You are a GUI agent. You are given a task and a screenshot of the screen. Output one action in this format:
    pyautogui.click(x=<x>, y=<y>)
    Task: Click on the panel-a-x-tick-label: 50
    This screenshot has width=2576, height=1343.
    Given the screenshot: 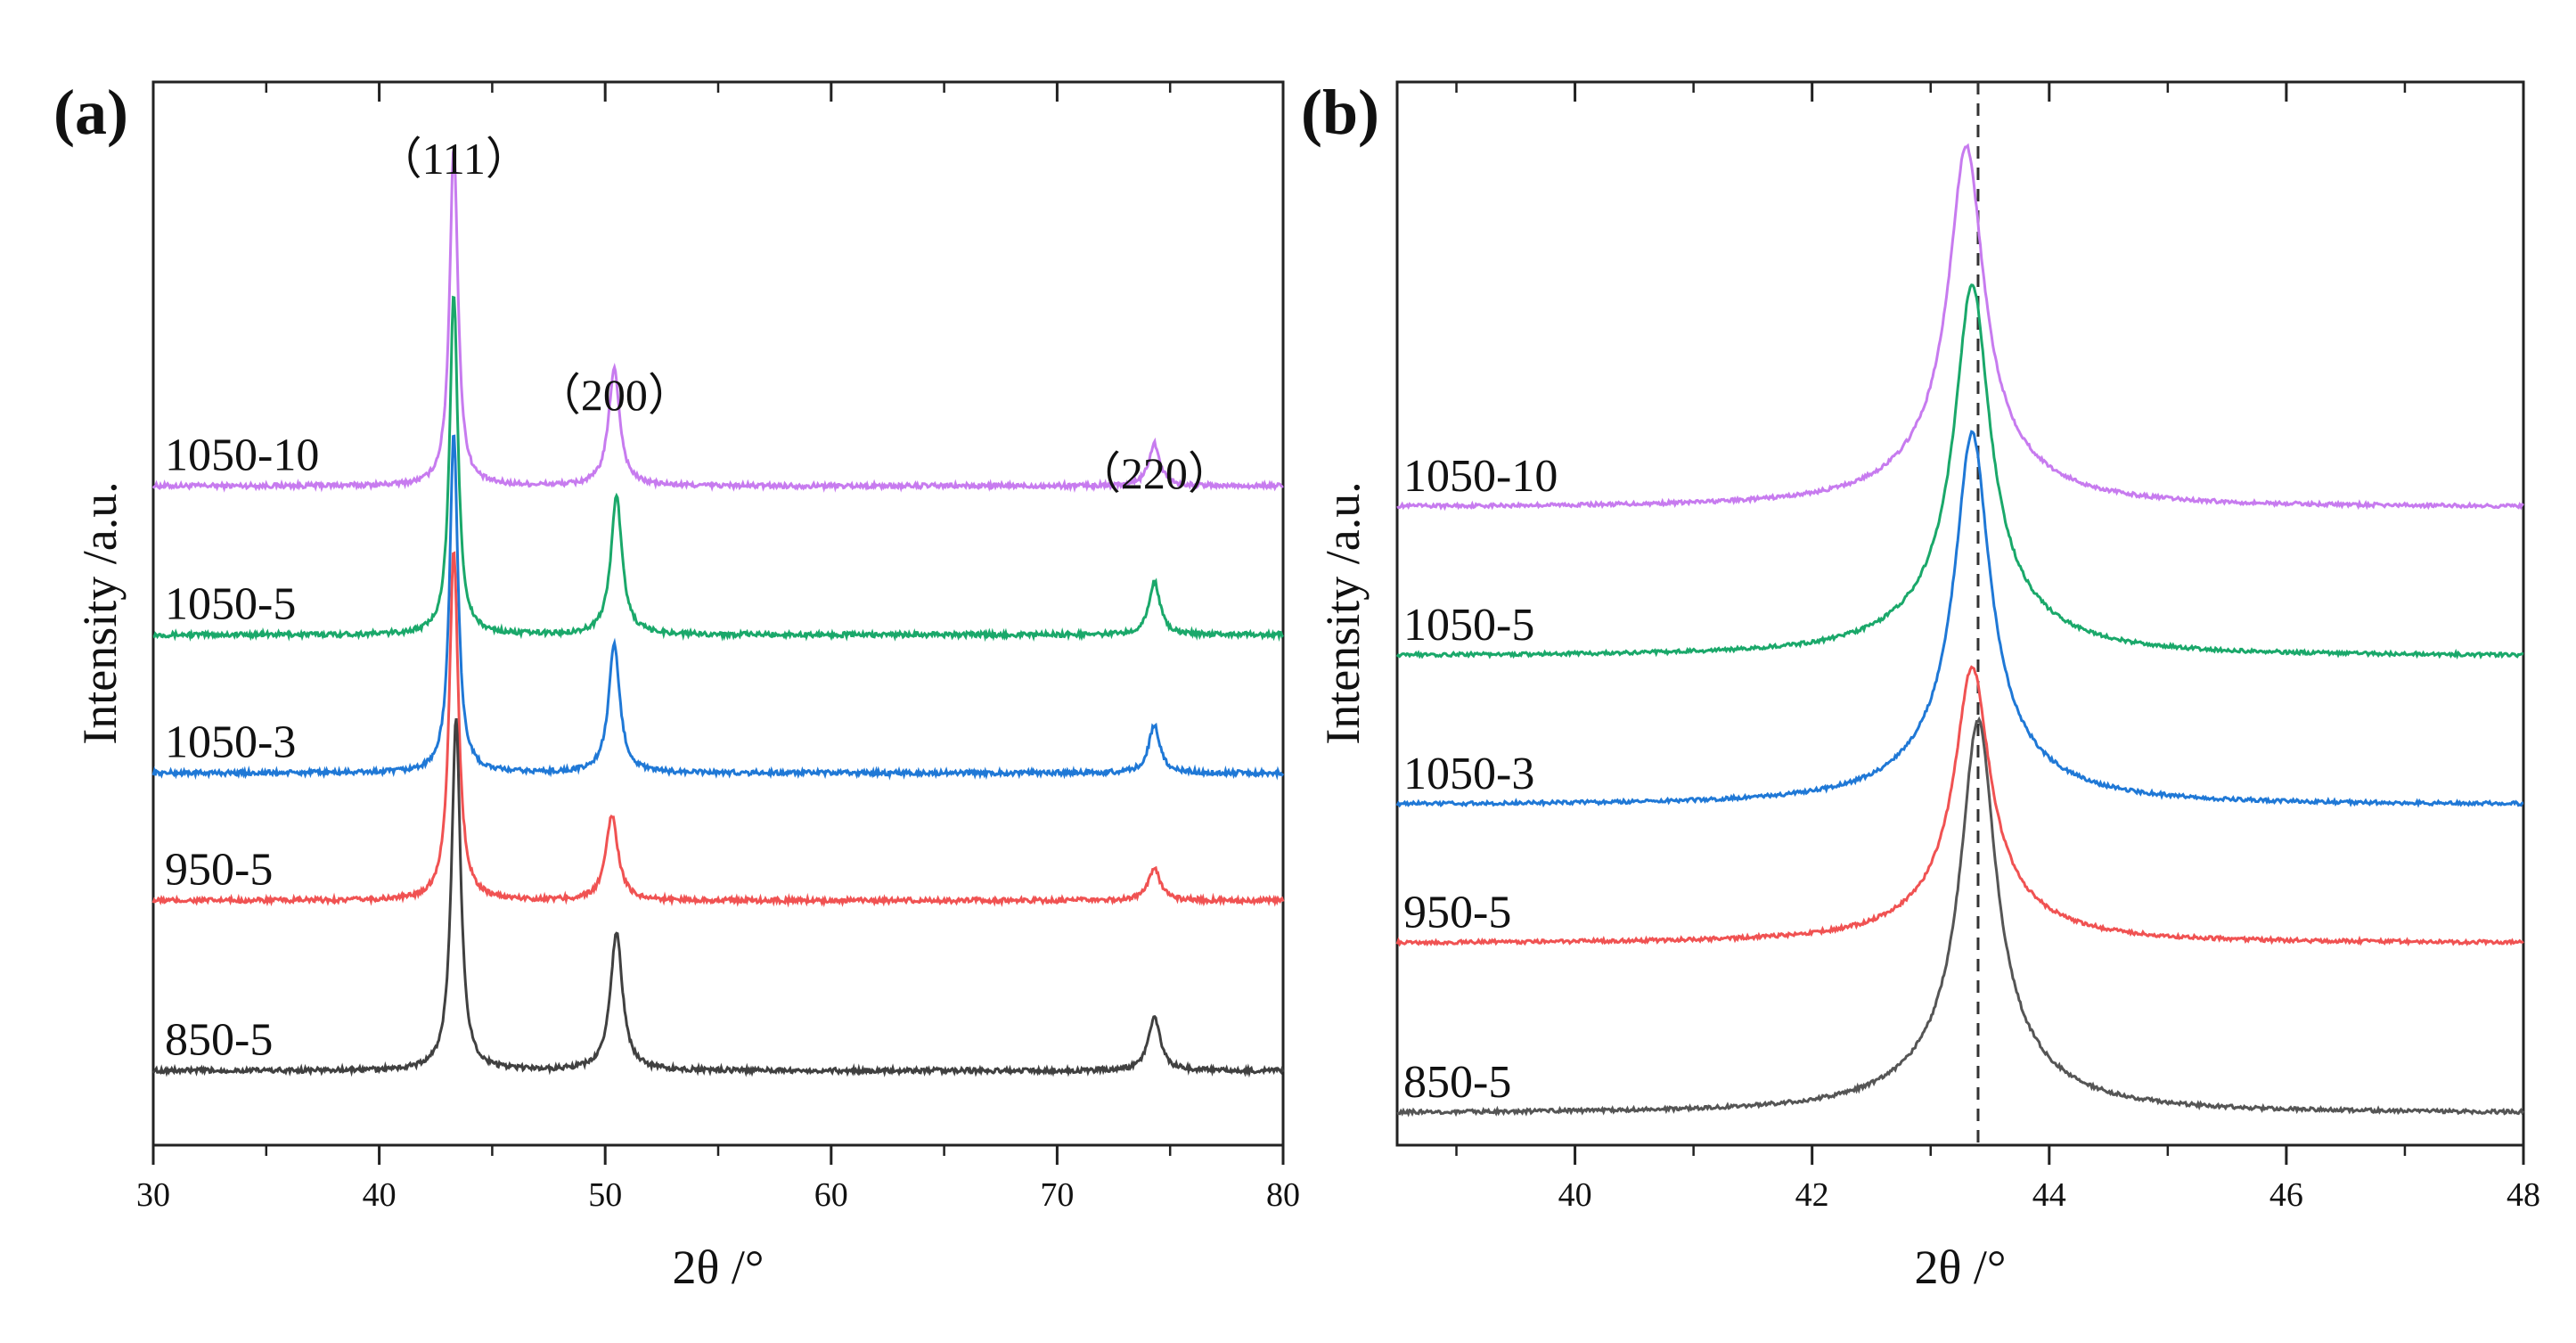 What is the action you would take?
    pyautogui.click(x=605, y=1195)
    